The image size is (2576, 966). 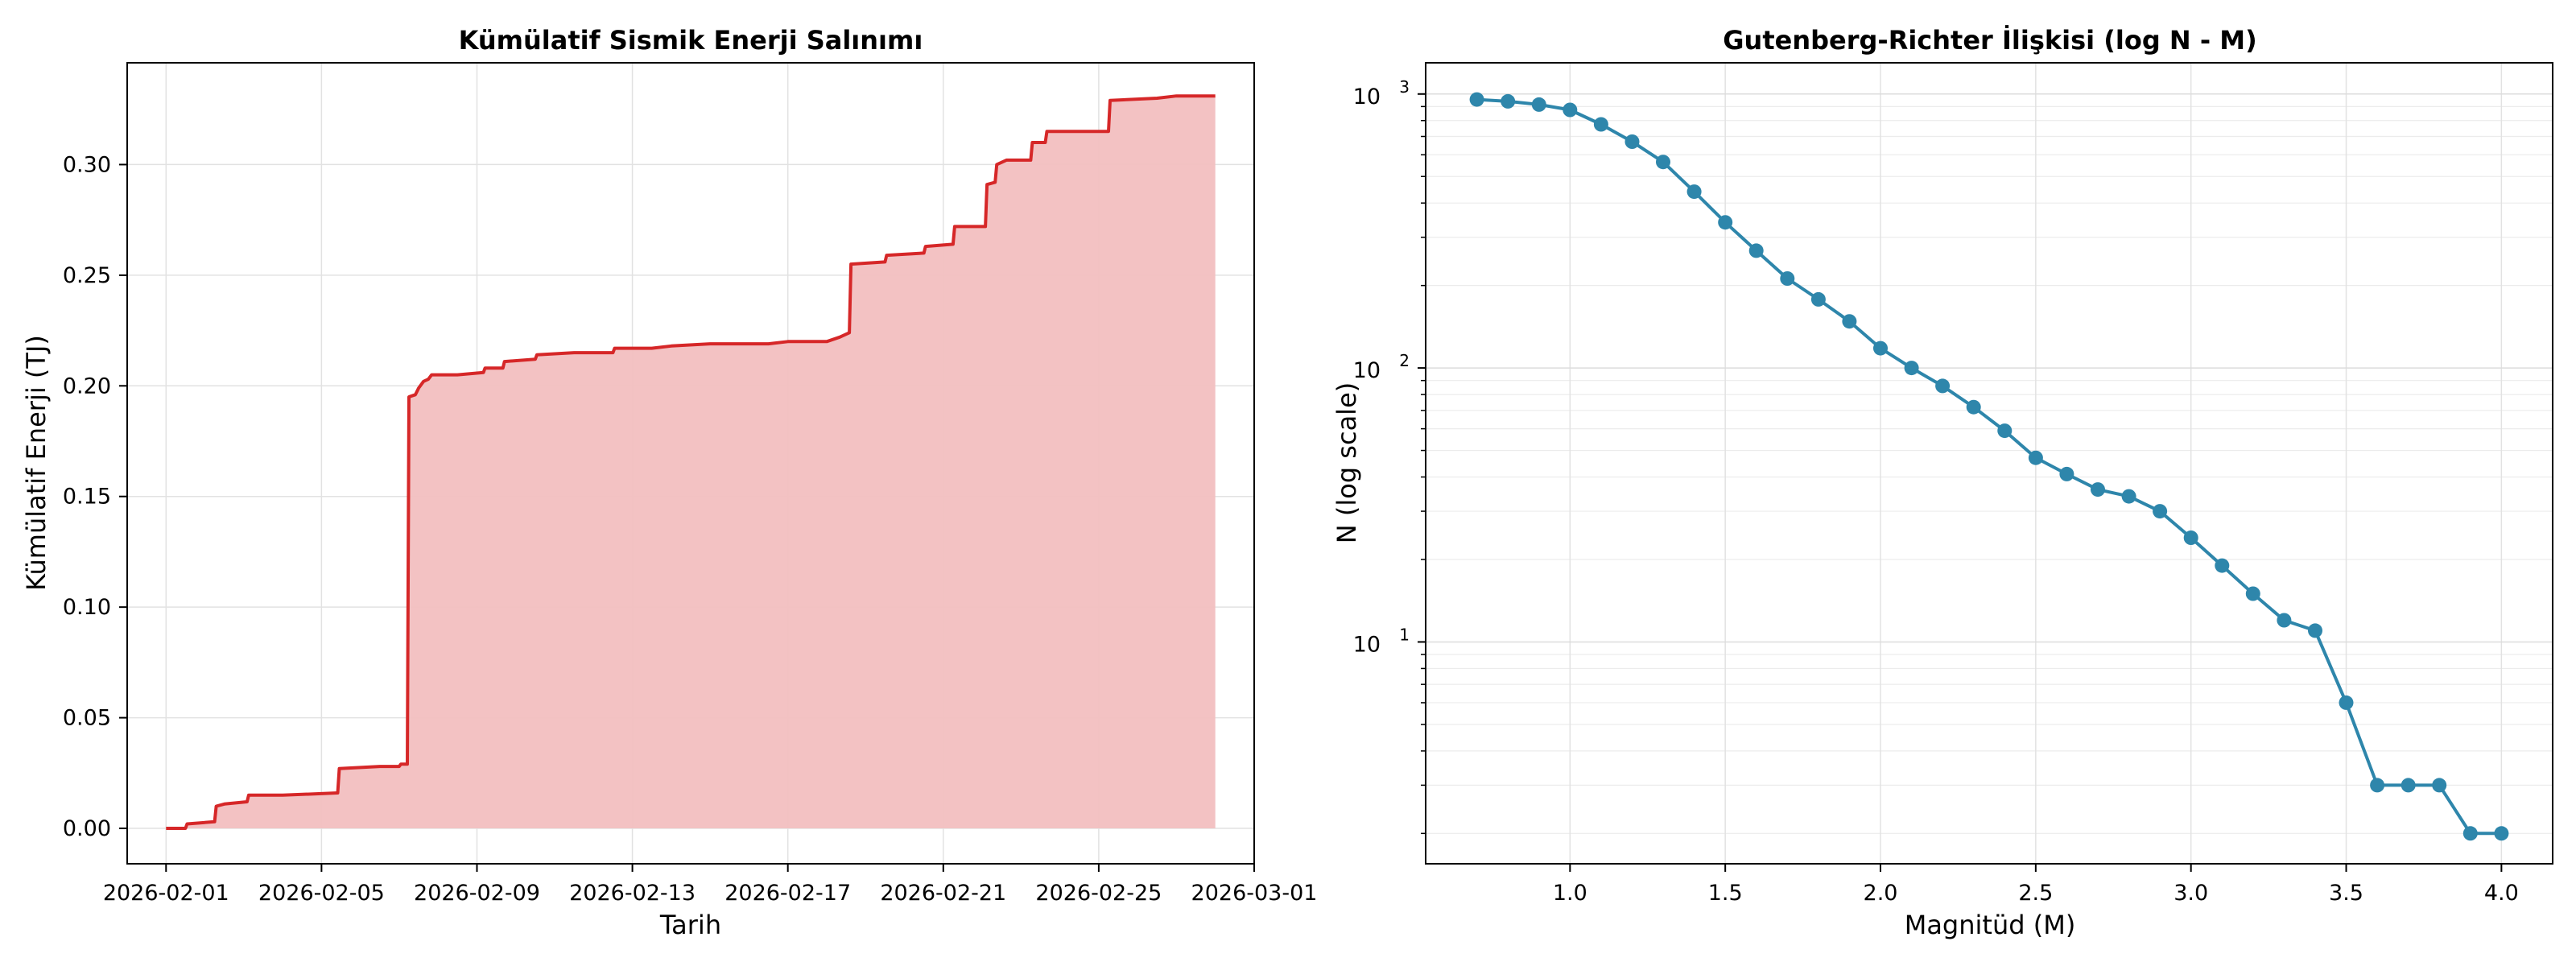 I want to click on y-tick-exponent: 3, so click(x=1404, y=87).